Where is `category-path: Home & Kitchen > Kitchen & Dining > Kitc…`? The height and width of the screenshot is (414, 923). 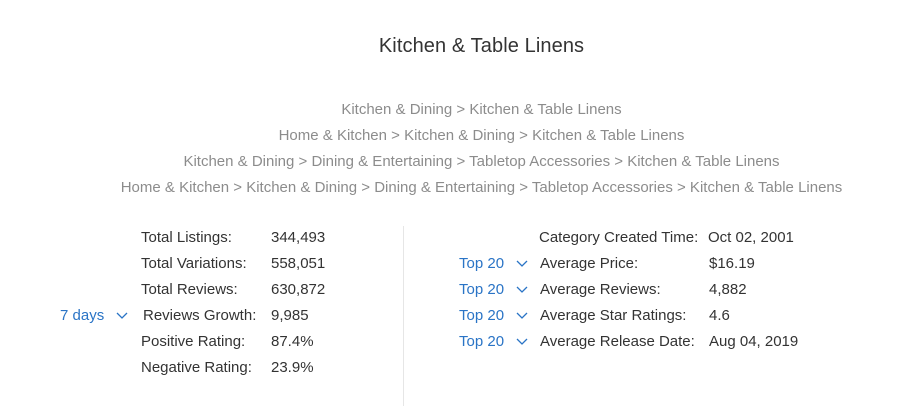
category-path: Home & Kitchen > Kitchen & Dining > Kitc… is located at coordinates (481, 135).